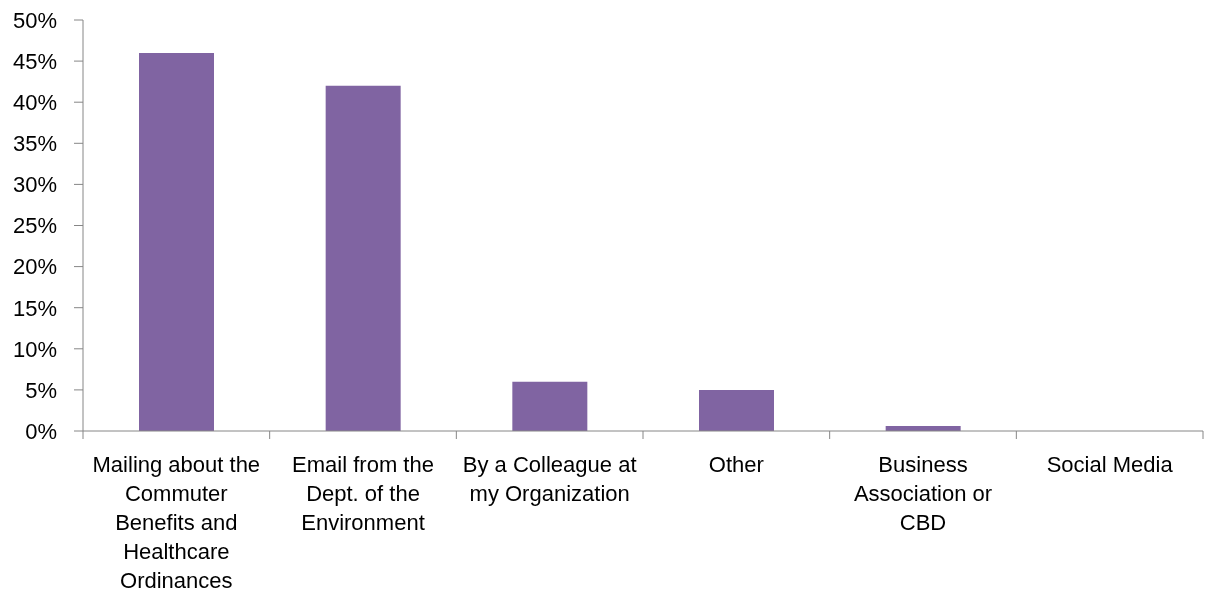 The width and height of the screenshot is (1205, 607). Describe the element at coordinates (34, 144) in the screenshot. I see `y-tick-label: 35%` at that location.